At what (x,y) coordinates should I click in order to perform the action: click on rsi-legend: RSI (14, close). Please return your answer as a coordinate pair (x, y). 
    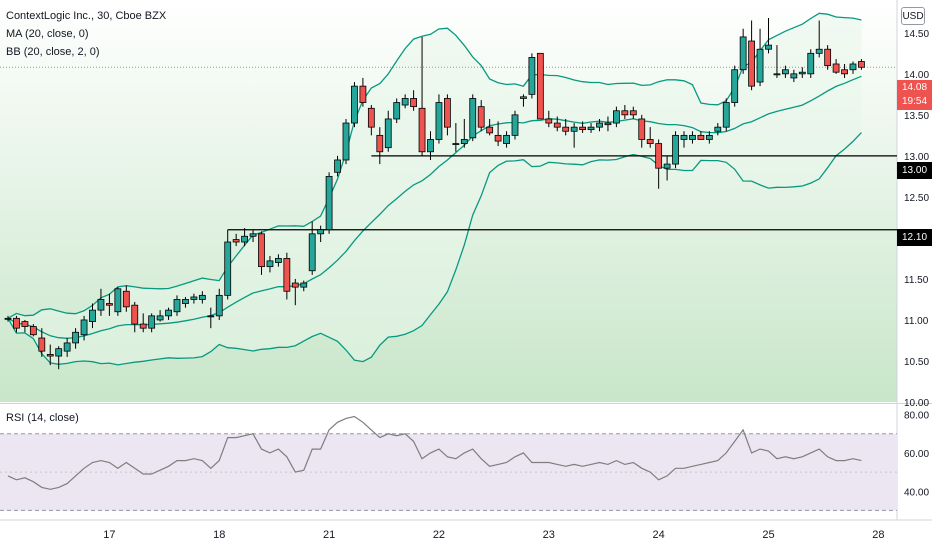
    Looking at the image, I should click on (42, 418).